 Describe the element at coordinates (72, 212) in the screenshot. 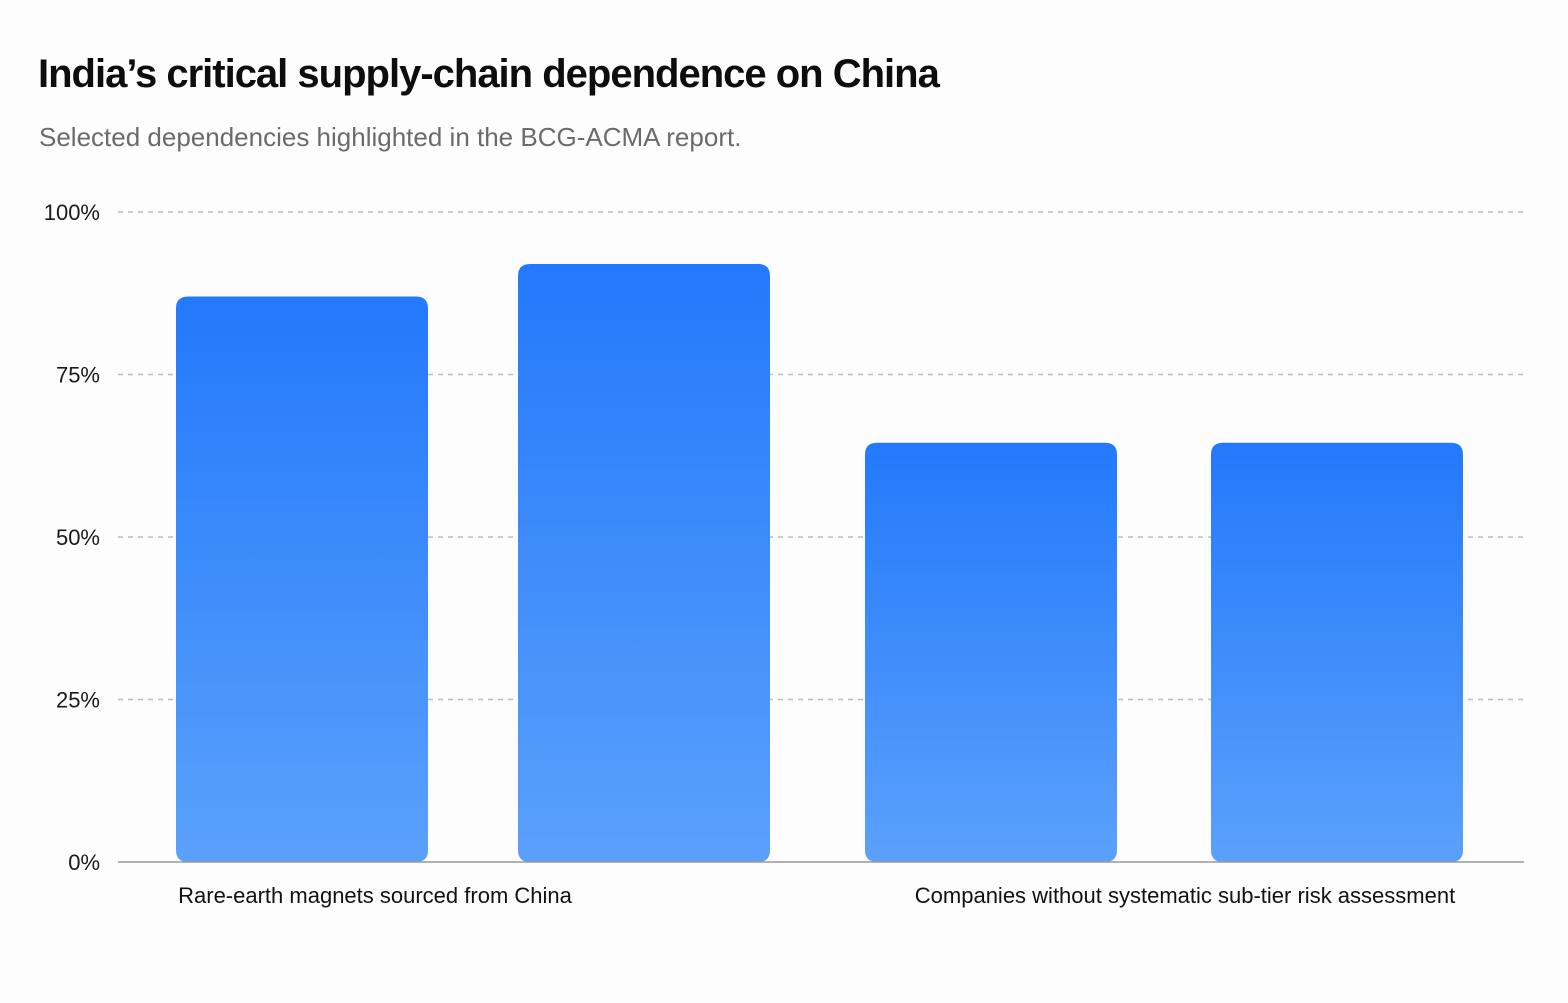

I see `y-tick-label-100: 100%` at that location.